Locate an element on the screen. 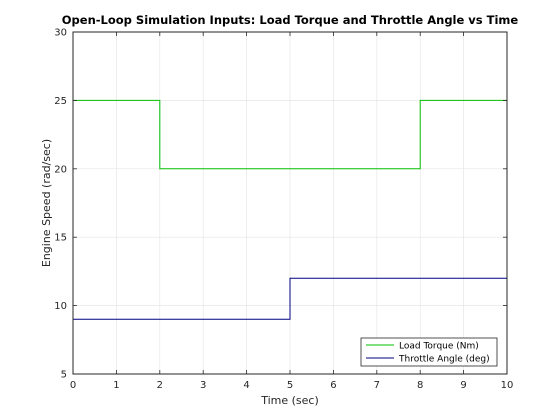 This screenshot has width=560, height=420. x-tick-label: 2 is located at coordinates (160, 385).